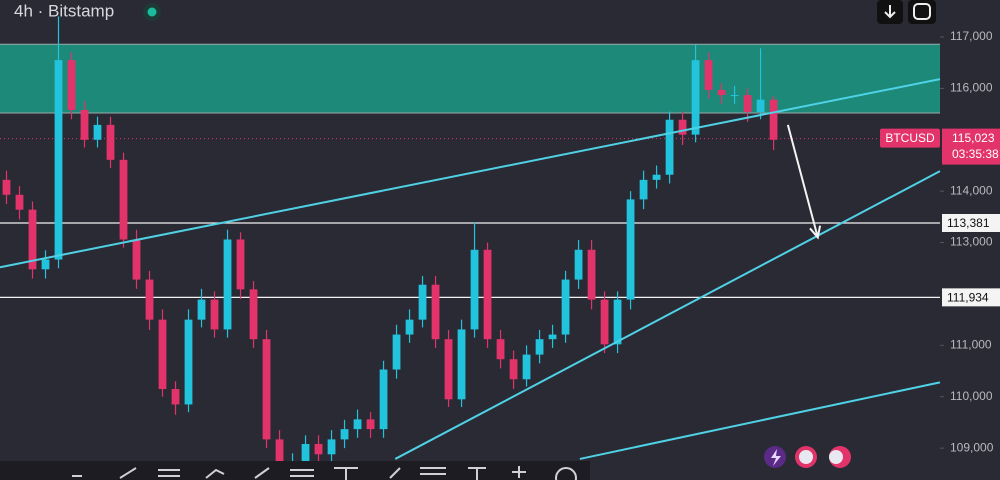 The image size is (1000, 480). Describe the element at coordinates (346, 473) in the screenshot. I see `tool-measure` at that location.